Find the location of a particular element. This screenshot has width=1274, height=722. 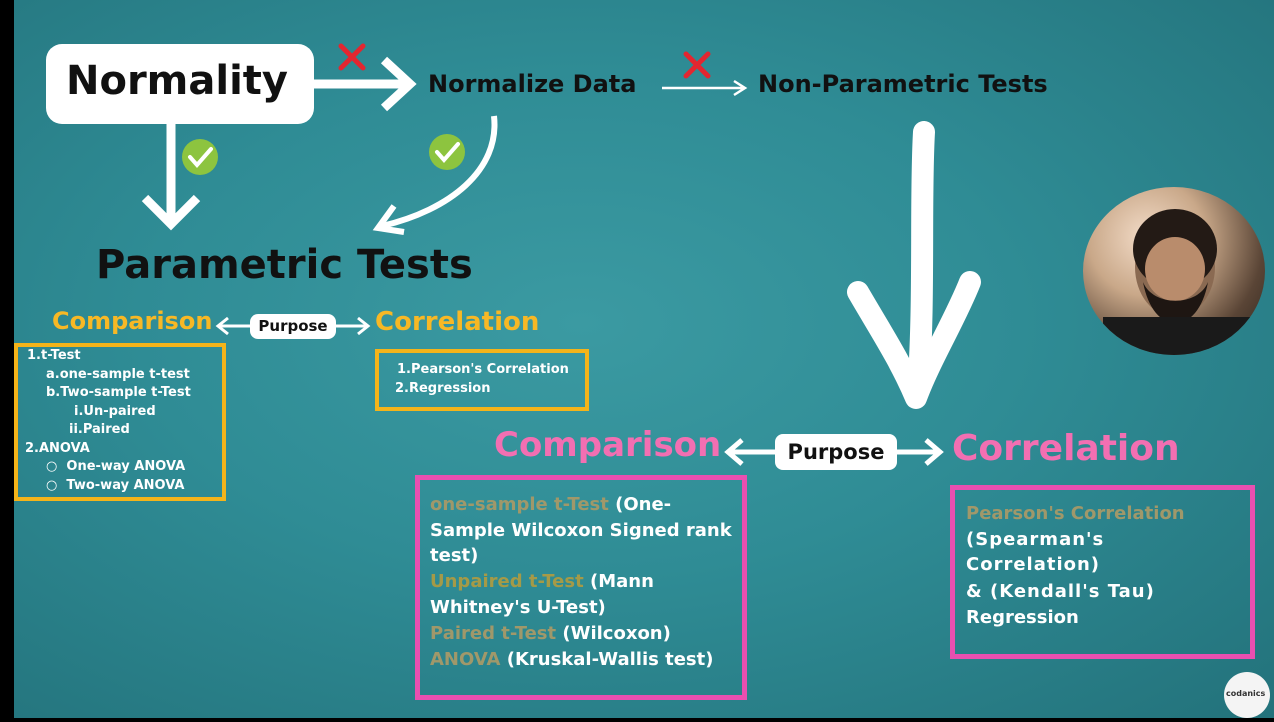

list-item: 2.Regression is located at coordinates (443, 388).